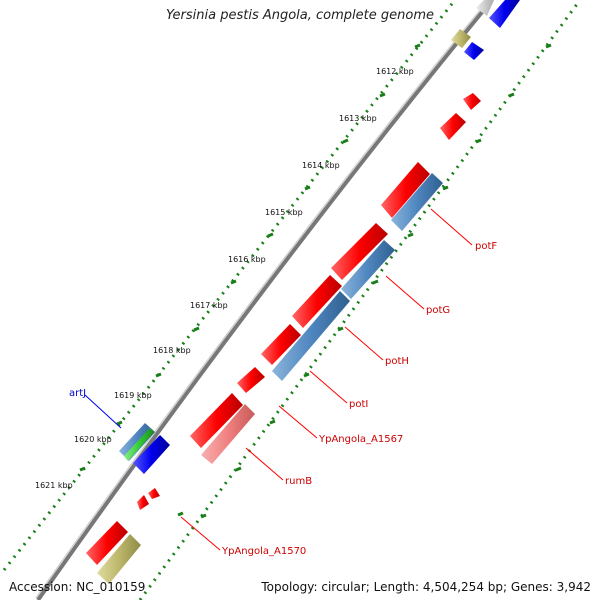  Describe the element at coordinates (77, 587) in the screenshot. I see `accession-text: Accession: NC_010159` at that location.